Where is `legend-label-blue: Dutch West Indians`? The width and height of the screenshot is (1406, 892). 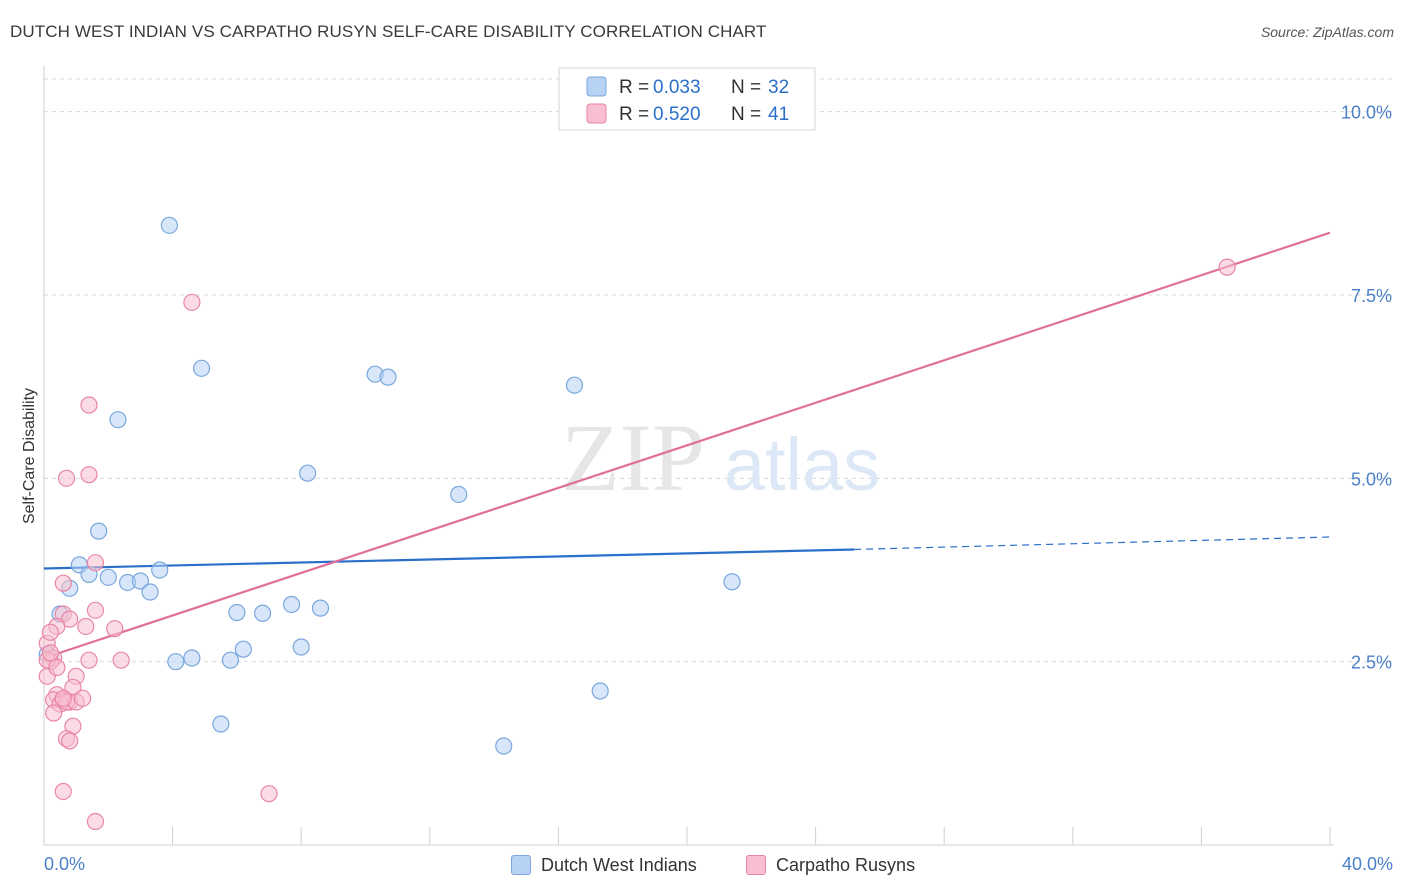
legend-label-blue: Dutch West Indians is located at coordinates (619, 864).